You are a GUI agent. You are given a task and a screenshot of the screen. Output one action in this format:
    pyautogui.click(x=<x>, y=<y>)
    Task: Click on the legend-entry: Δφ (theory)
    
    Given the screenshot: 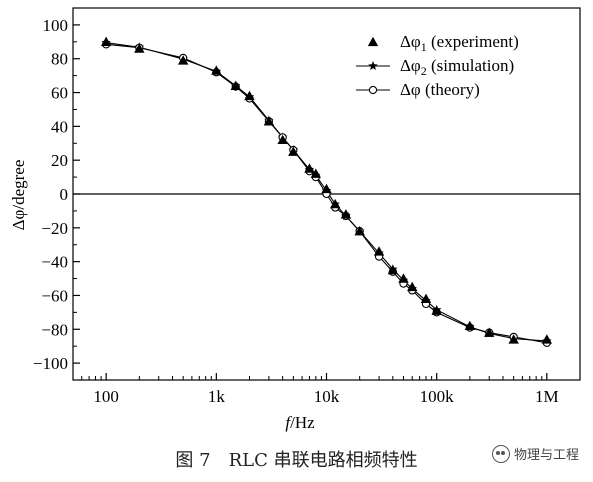 What is the action you would take?
    pyautogui.click(x=418, y=89)
    